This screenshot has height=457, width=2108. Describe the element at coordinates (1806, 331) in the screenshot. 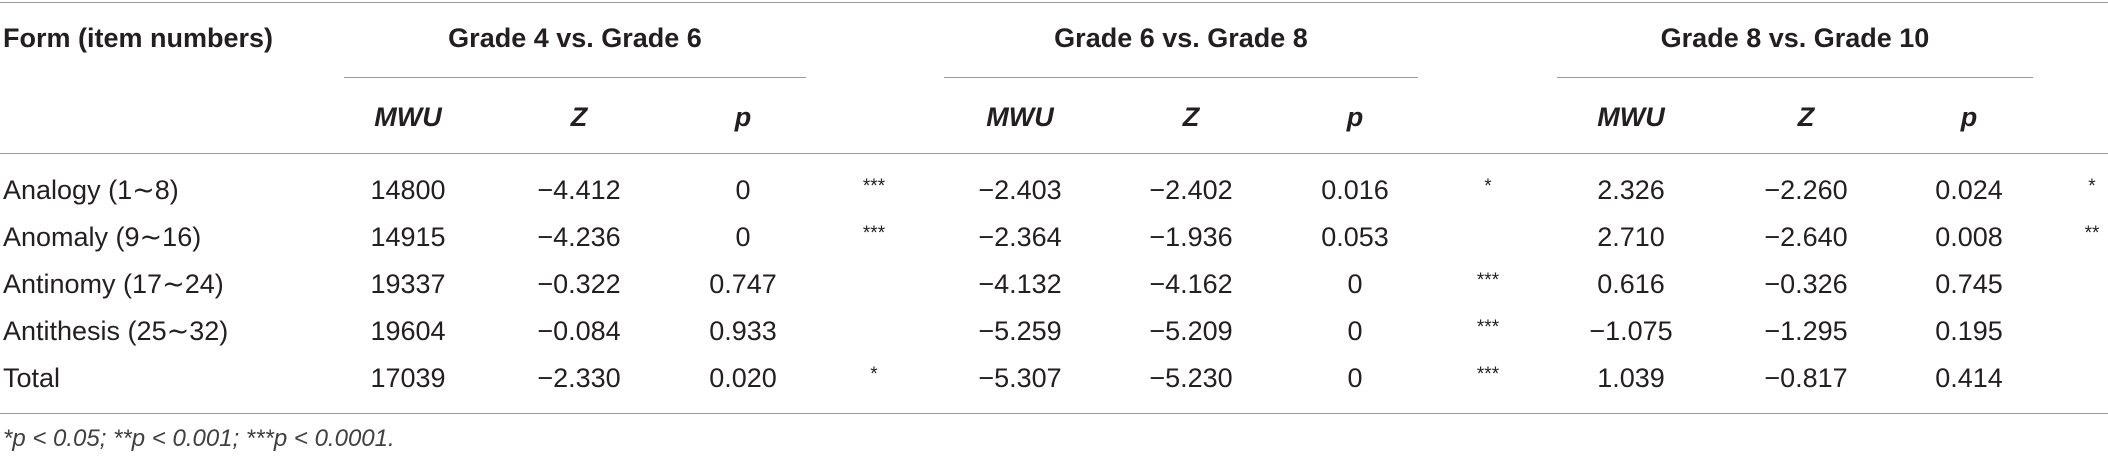

I see `table-cell: −1.295` at that location.